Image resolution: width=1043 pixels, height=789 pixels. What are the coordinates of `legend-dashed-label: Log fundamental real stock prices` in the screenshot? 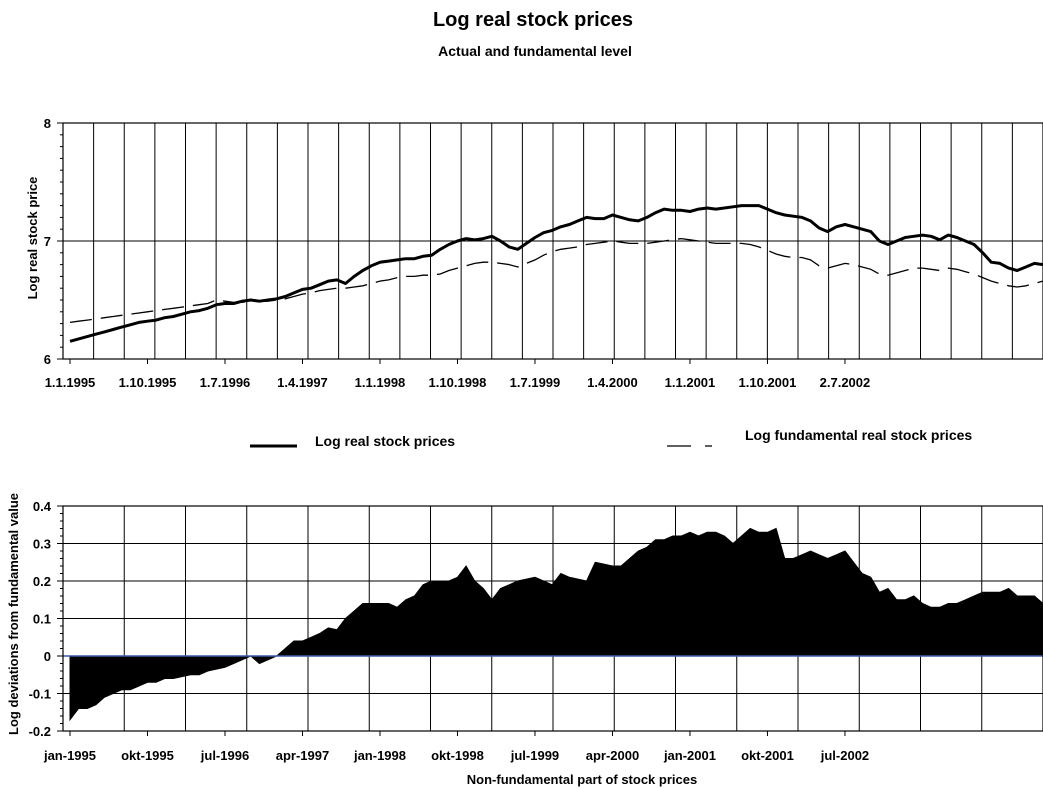 It's located at (858, 435).